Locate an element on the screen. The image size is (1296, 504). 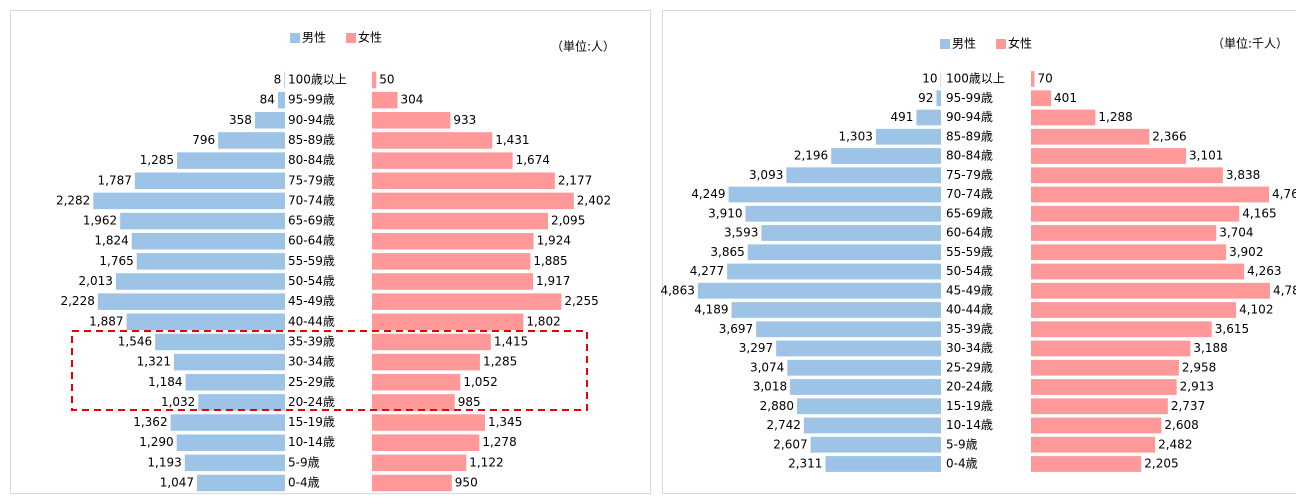
category-label: 10-14歳 is located at coordinates (969, 425).